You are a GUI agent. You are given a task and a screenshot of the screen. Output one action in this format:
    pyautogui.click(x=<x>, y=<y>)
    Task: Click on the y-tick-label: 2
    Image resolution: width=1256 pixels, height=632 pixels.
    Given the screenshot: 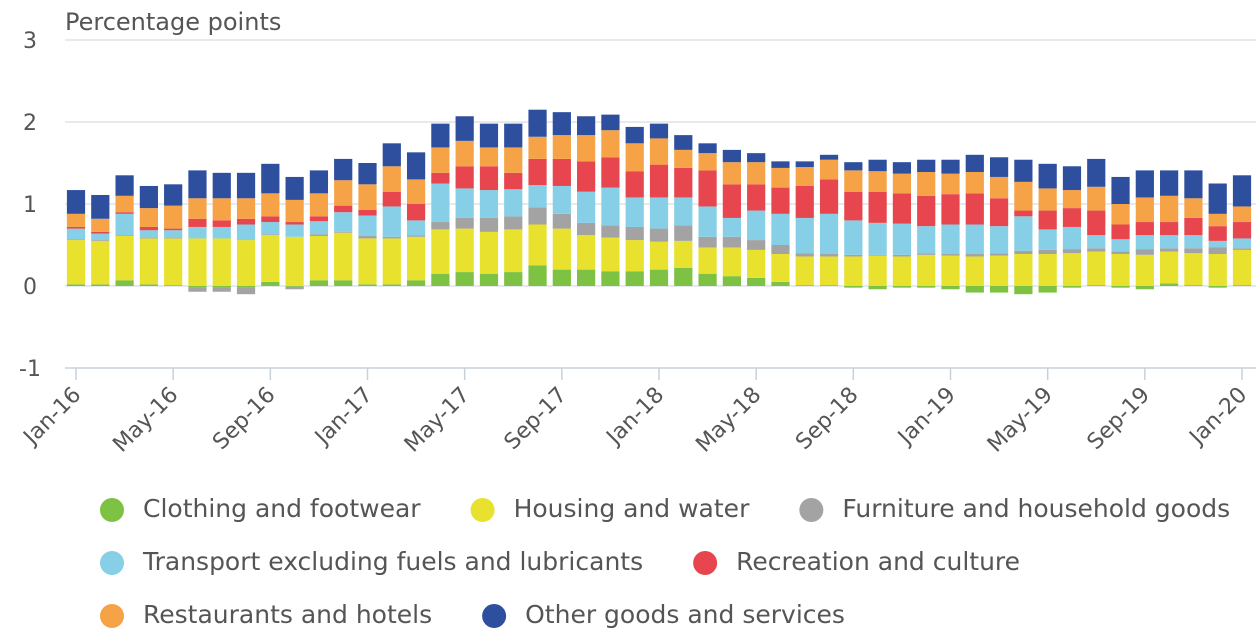 What is the action you would take?
    pyautogui.click(x=30, y=123)
    